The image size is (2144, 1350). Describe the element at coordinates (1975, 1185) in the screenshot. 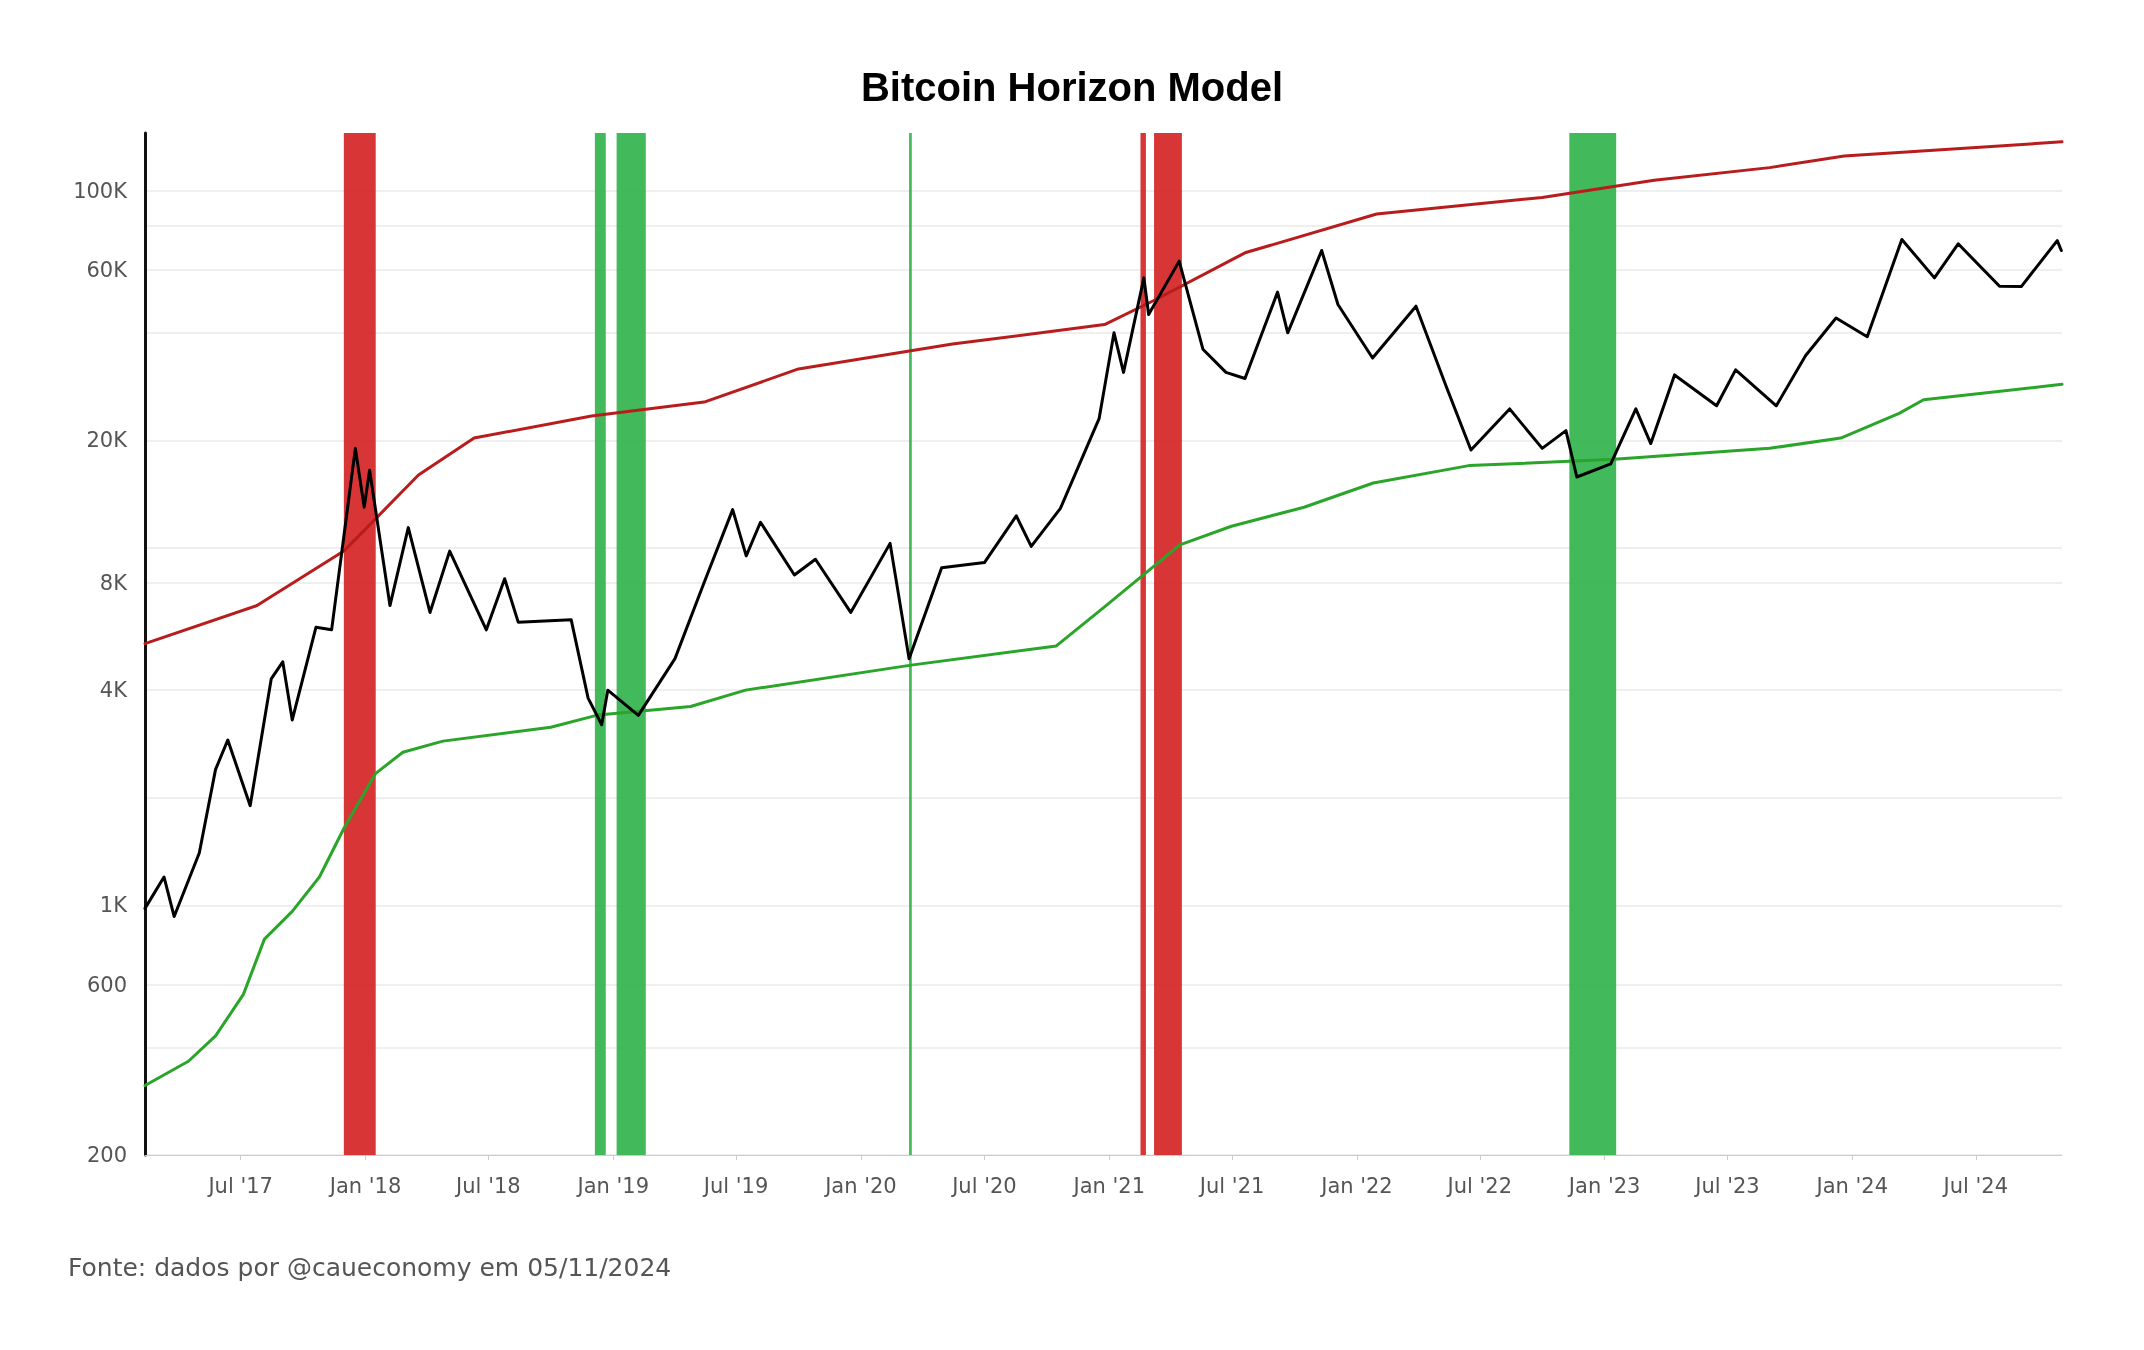

I see `x-tick-label: Jul '24` at that location.